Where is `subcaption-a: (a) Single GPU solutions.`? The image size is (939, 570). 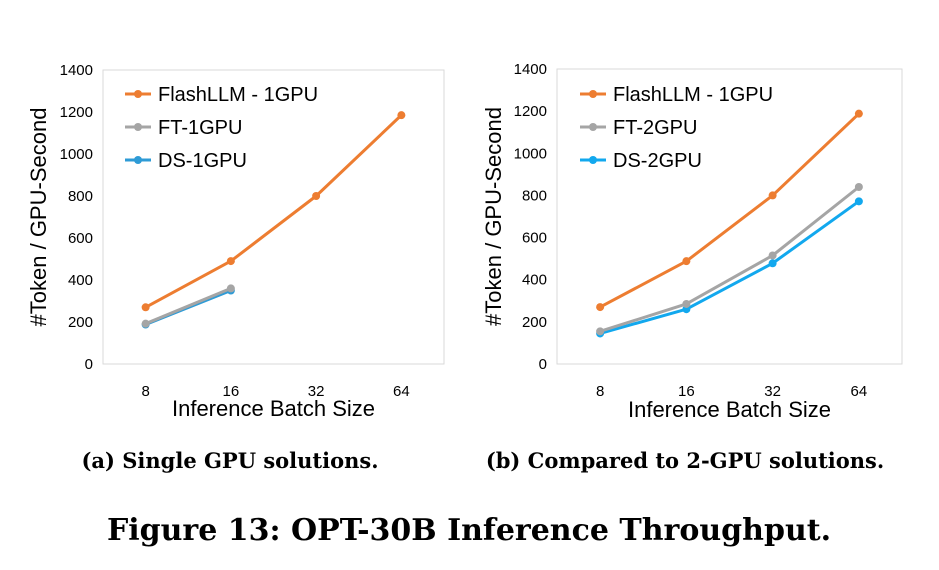 subcaption-a: (a) Single GPU solutions. is located at coordinates (229, 460).